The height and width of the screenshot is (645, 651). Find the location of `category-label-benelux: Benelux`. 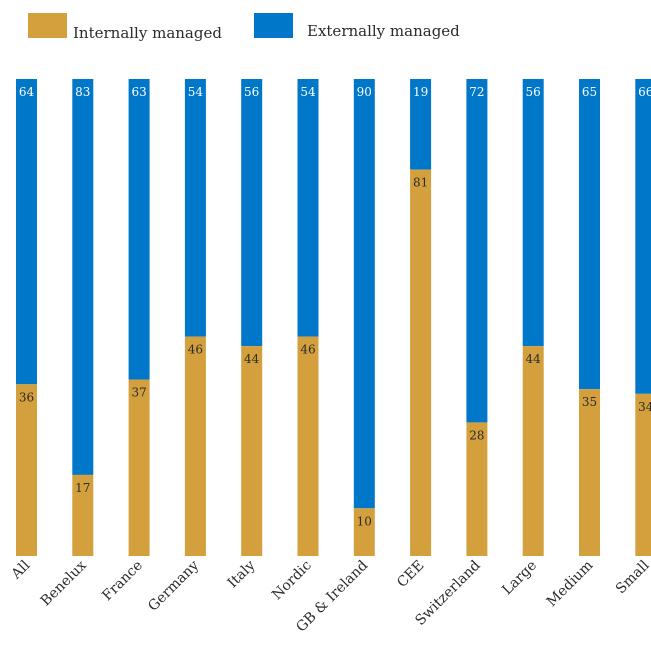

category-label-benelux: Benelux is located at coordinates (64, 583).